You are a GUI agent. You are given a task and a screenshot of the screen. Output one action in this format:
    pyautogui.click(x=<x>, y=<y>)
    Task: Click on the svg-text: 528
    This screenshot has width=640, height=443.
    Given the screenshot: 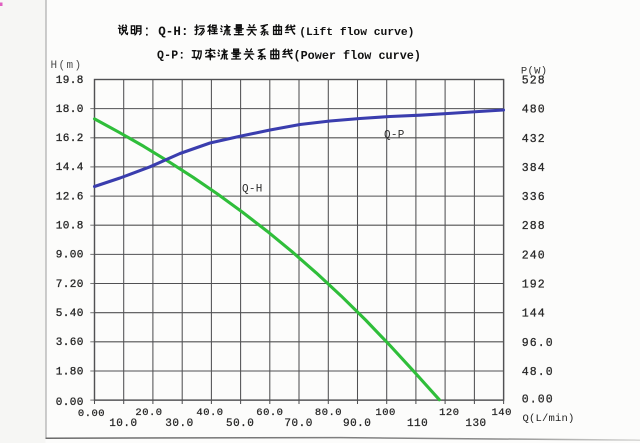 What is the action you would take?
    pyautogui.click(x=534, y=81)
    